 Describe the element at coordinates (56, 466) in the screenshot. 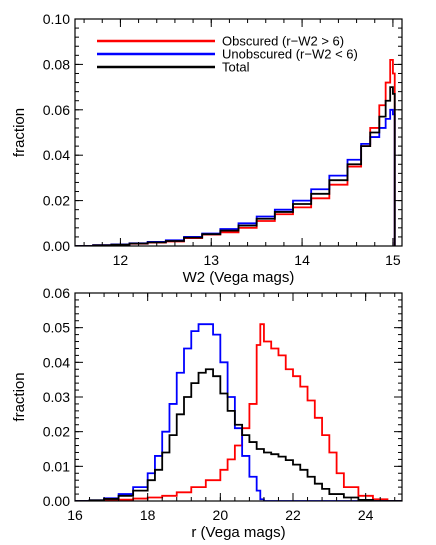

I see `y-tick-label: 0.01` at that location.